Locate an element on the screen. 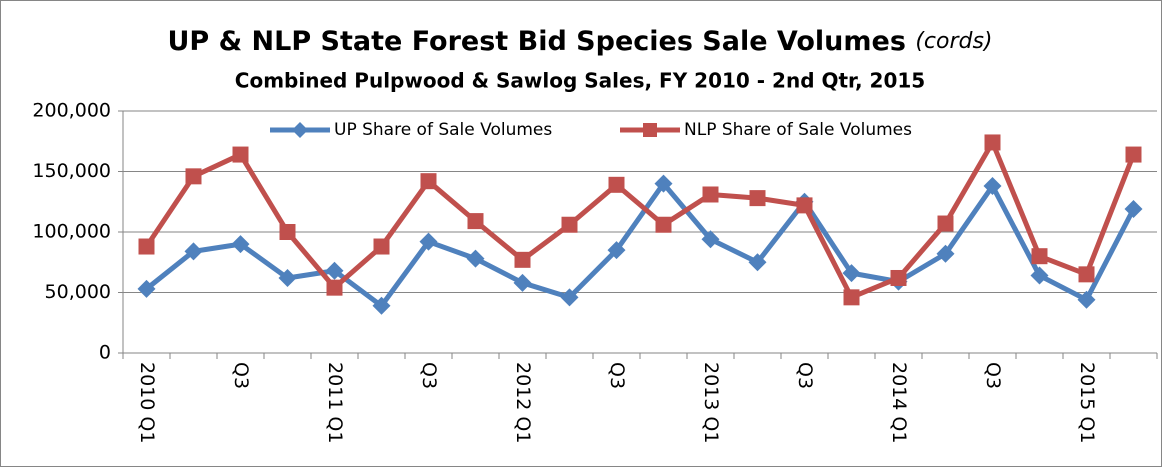  legend-label: NLP Share of Sale Volumes is located at coordinates (798, 130).